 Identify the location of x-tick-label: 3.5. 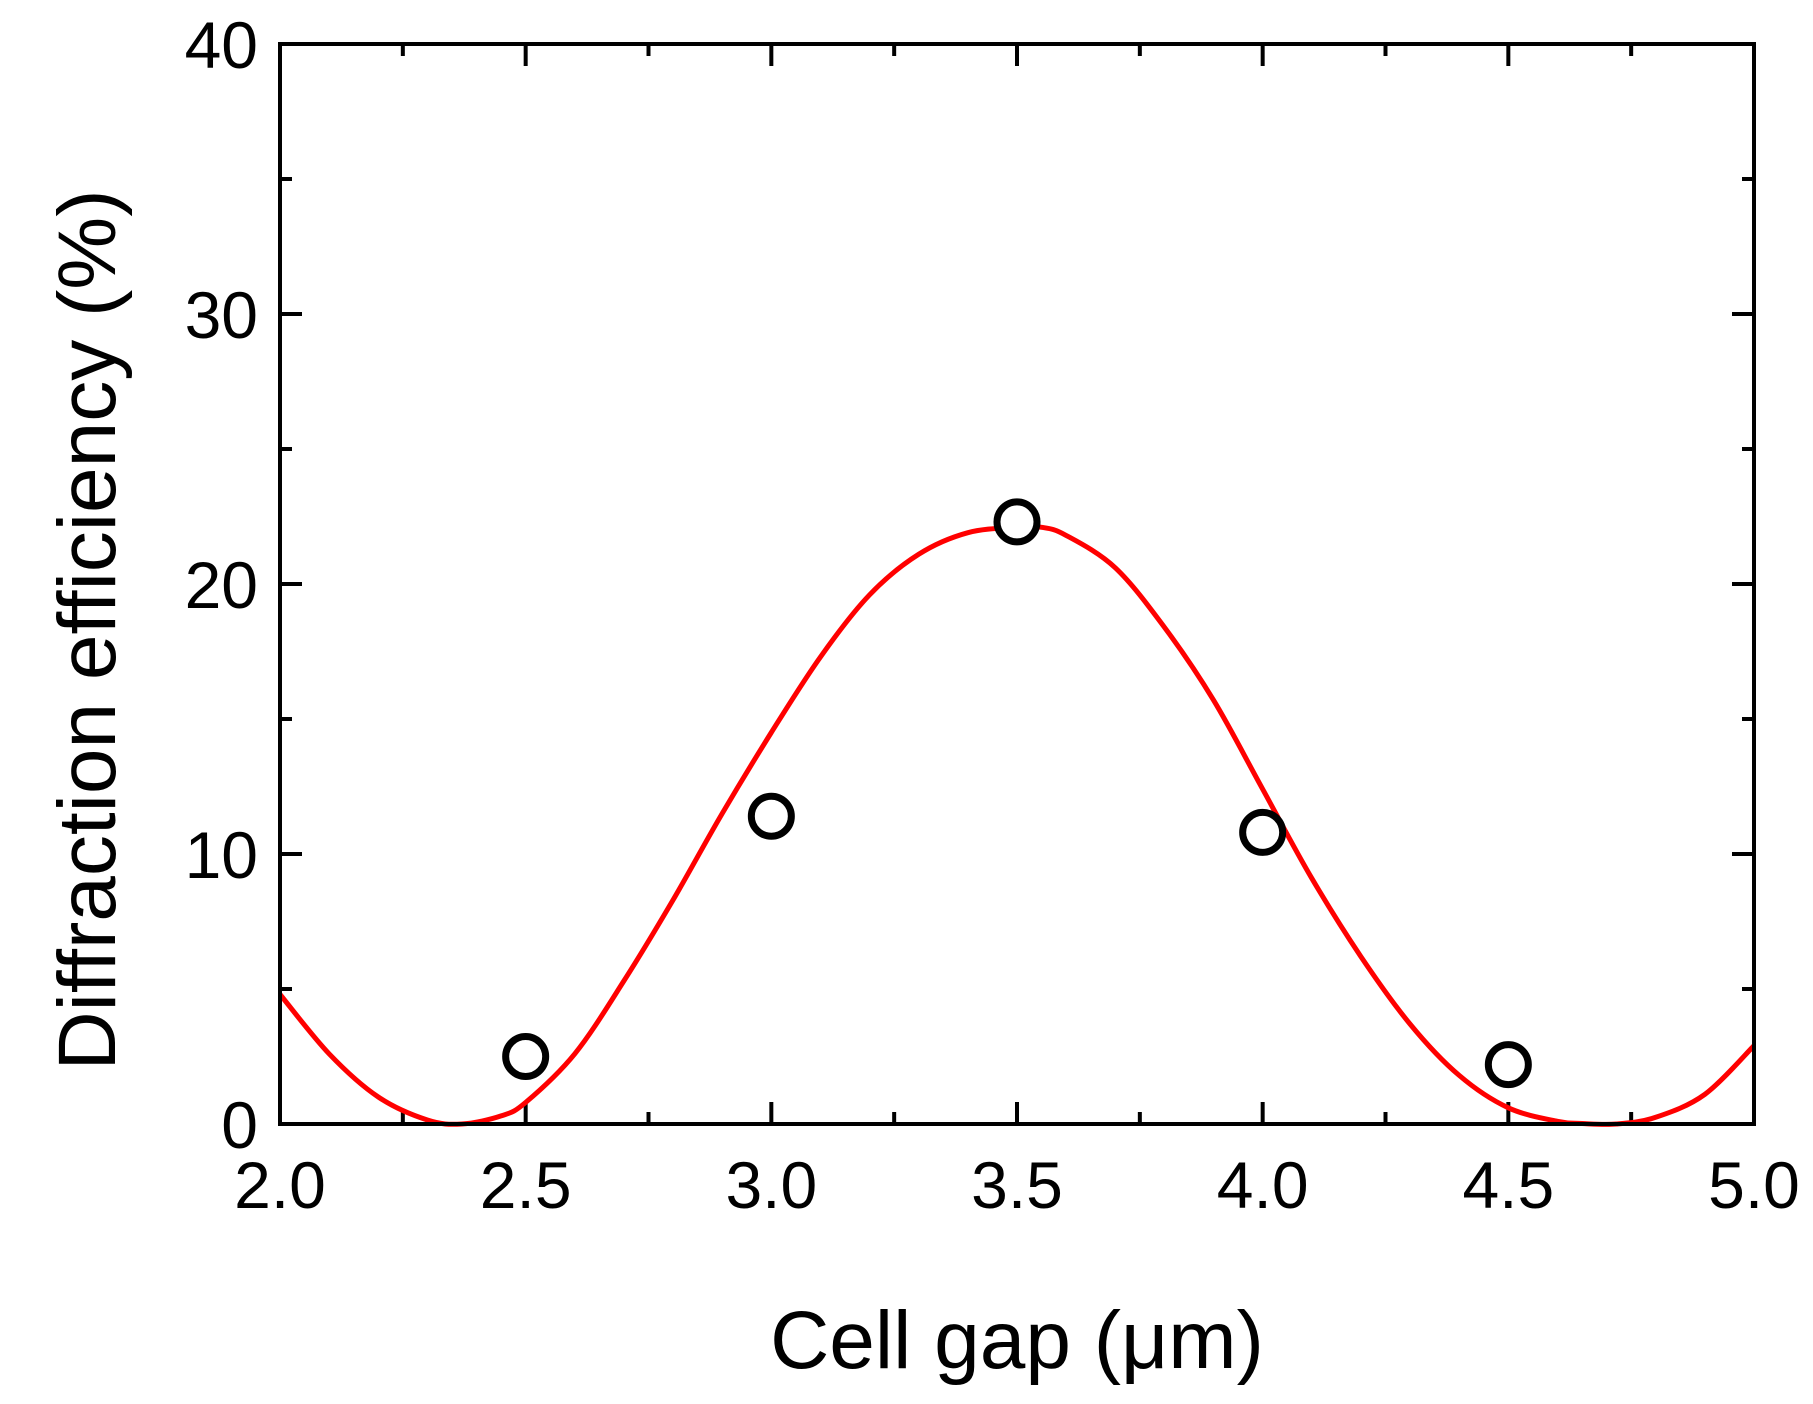
(1017, 1185).